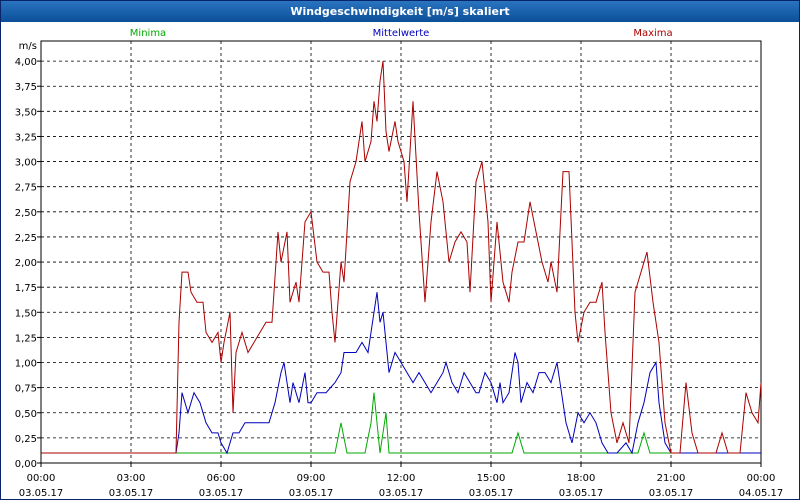 Image resolution: width=800 pixels, height=500 pixels. I want to click on y-tick-label: 3,50, so click(26, 112).